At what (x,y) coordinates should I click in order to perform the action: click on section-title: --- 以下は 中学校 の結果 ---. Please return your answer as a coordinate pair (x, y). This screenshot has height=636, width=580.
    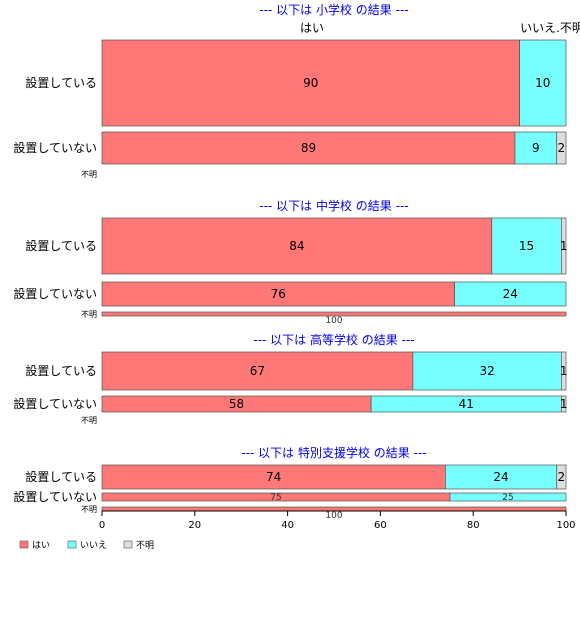
    Looking at the image, I should click on (333, 205).